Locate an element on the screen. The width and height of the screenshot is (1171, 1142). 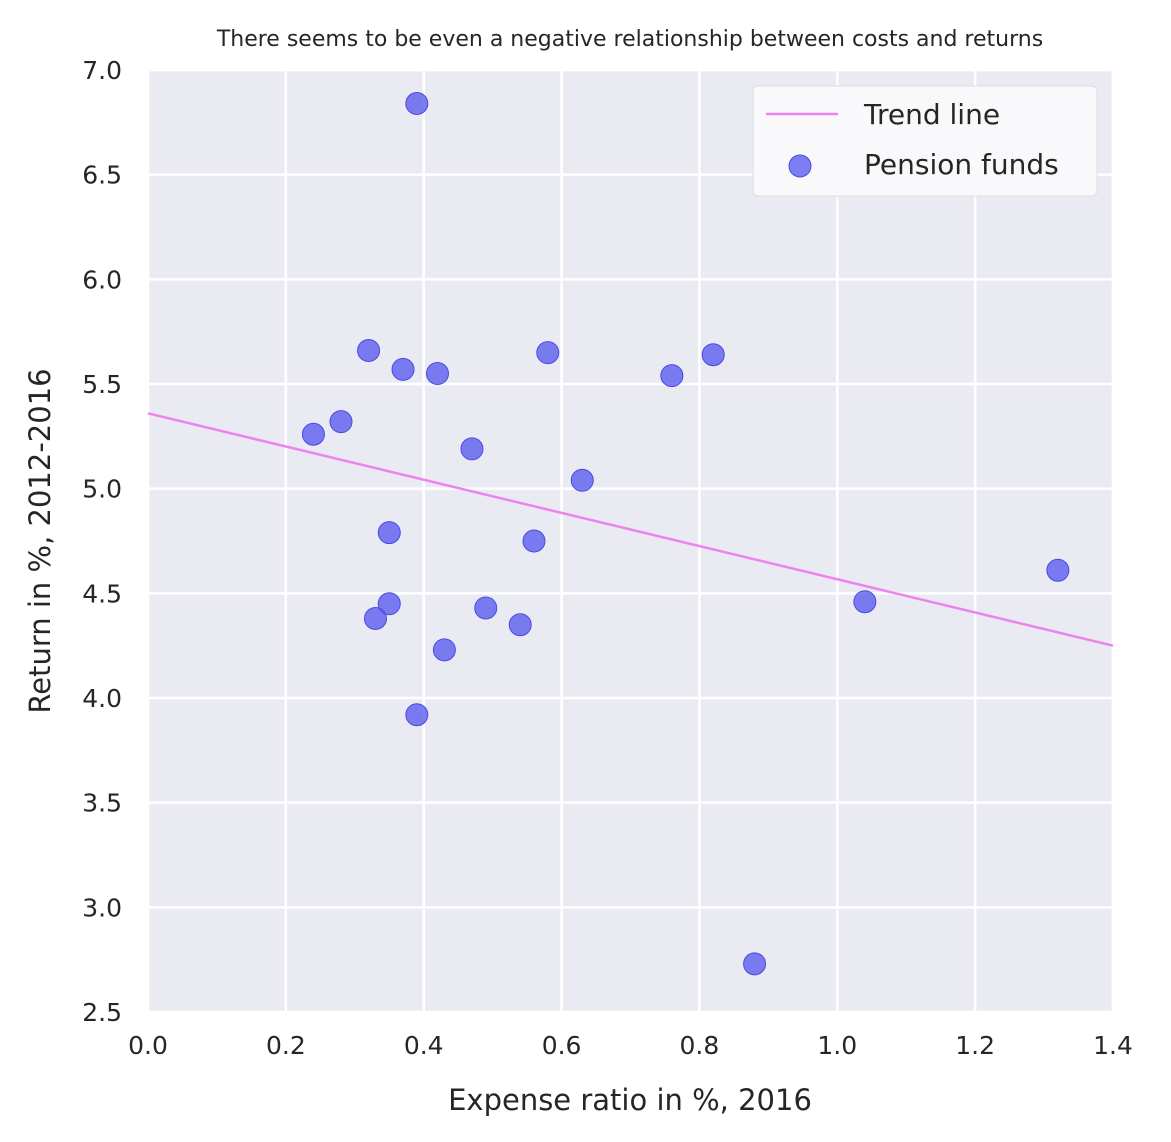
y-tick-label: 7.0 is located at coordinates (102, 70).